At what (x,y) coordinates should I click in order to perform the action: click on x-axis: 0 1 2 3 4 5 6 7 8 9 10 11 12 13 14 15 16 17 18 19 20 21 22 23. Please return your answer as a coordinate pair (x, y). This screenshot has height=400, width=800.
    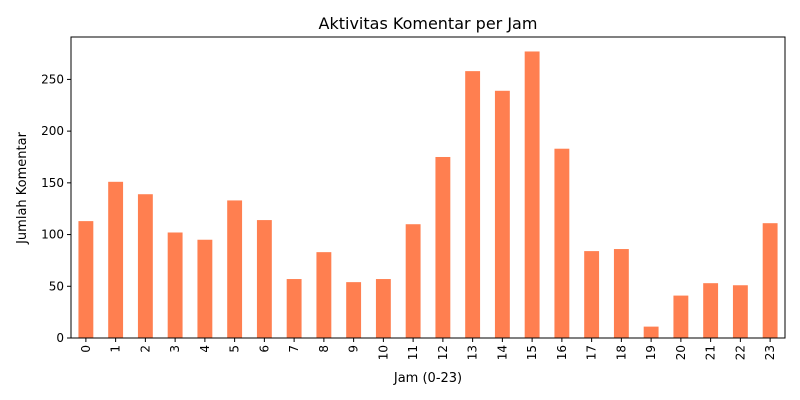
    Looking at the image, I should click on (428, 349).